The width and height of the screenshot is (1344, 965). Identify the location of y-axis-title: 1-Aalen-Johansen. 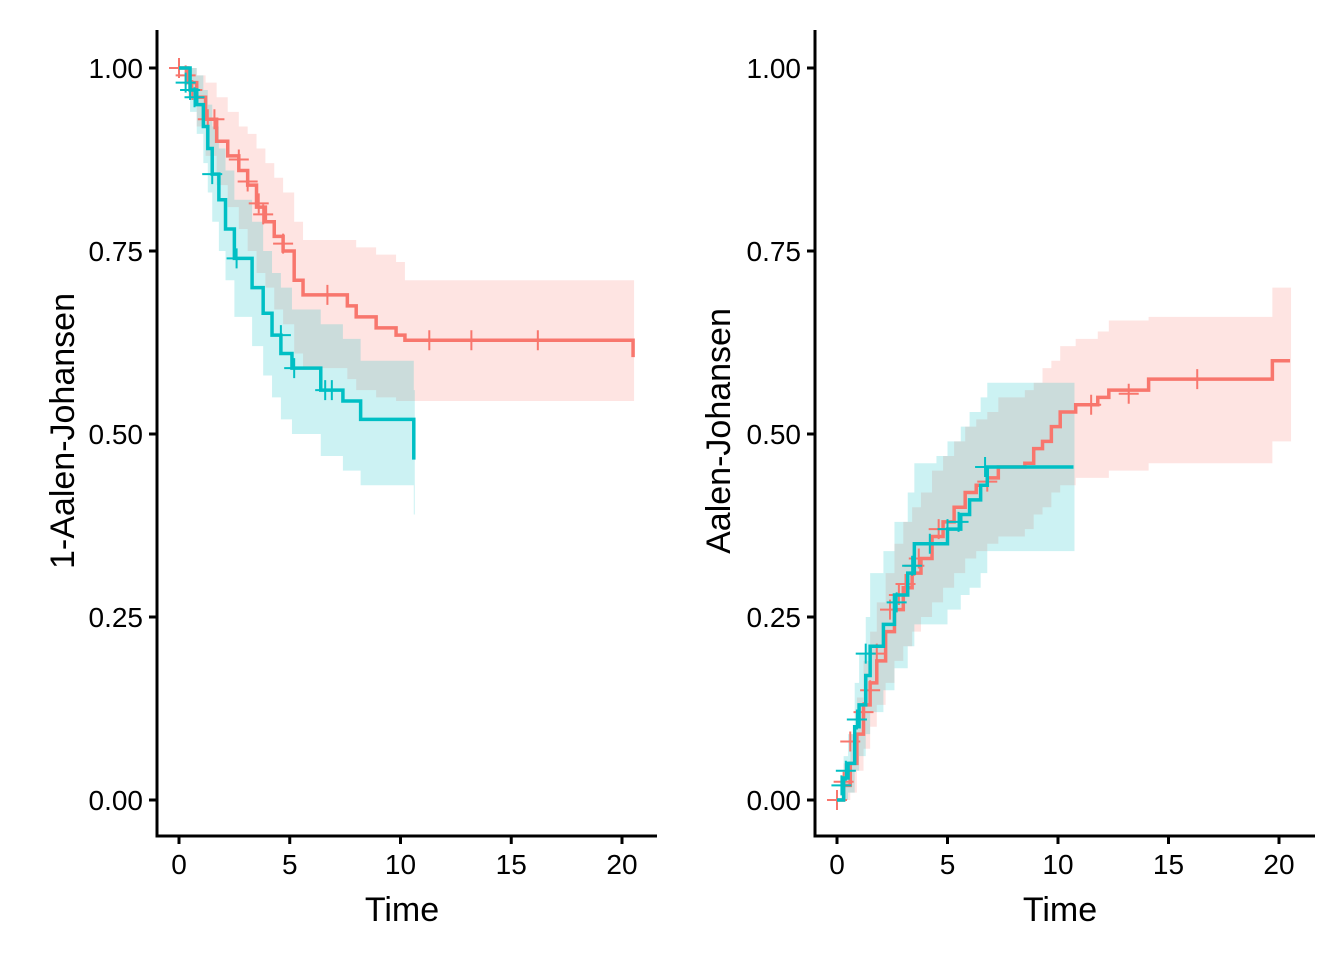
(63, 431).